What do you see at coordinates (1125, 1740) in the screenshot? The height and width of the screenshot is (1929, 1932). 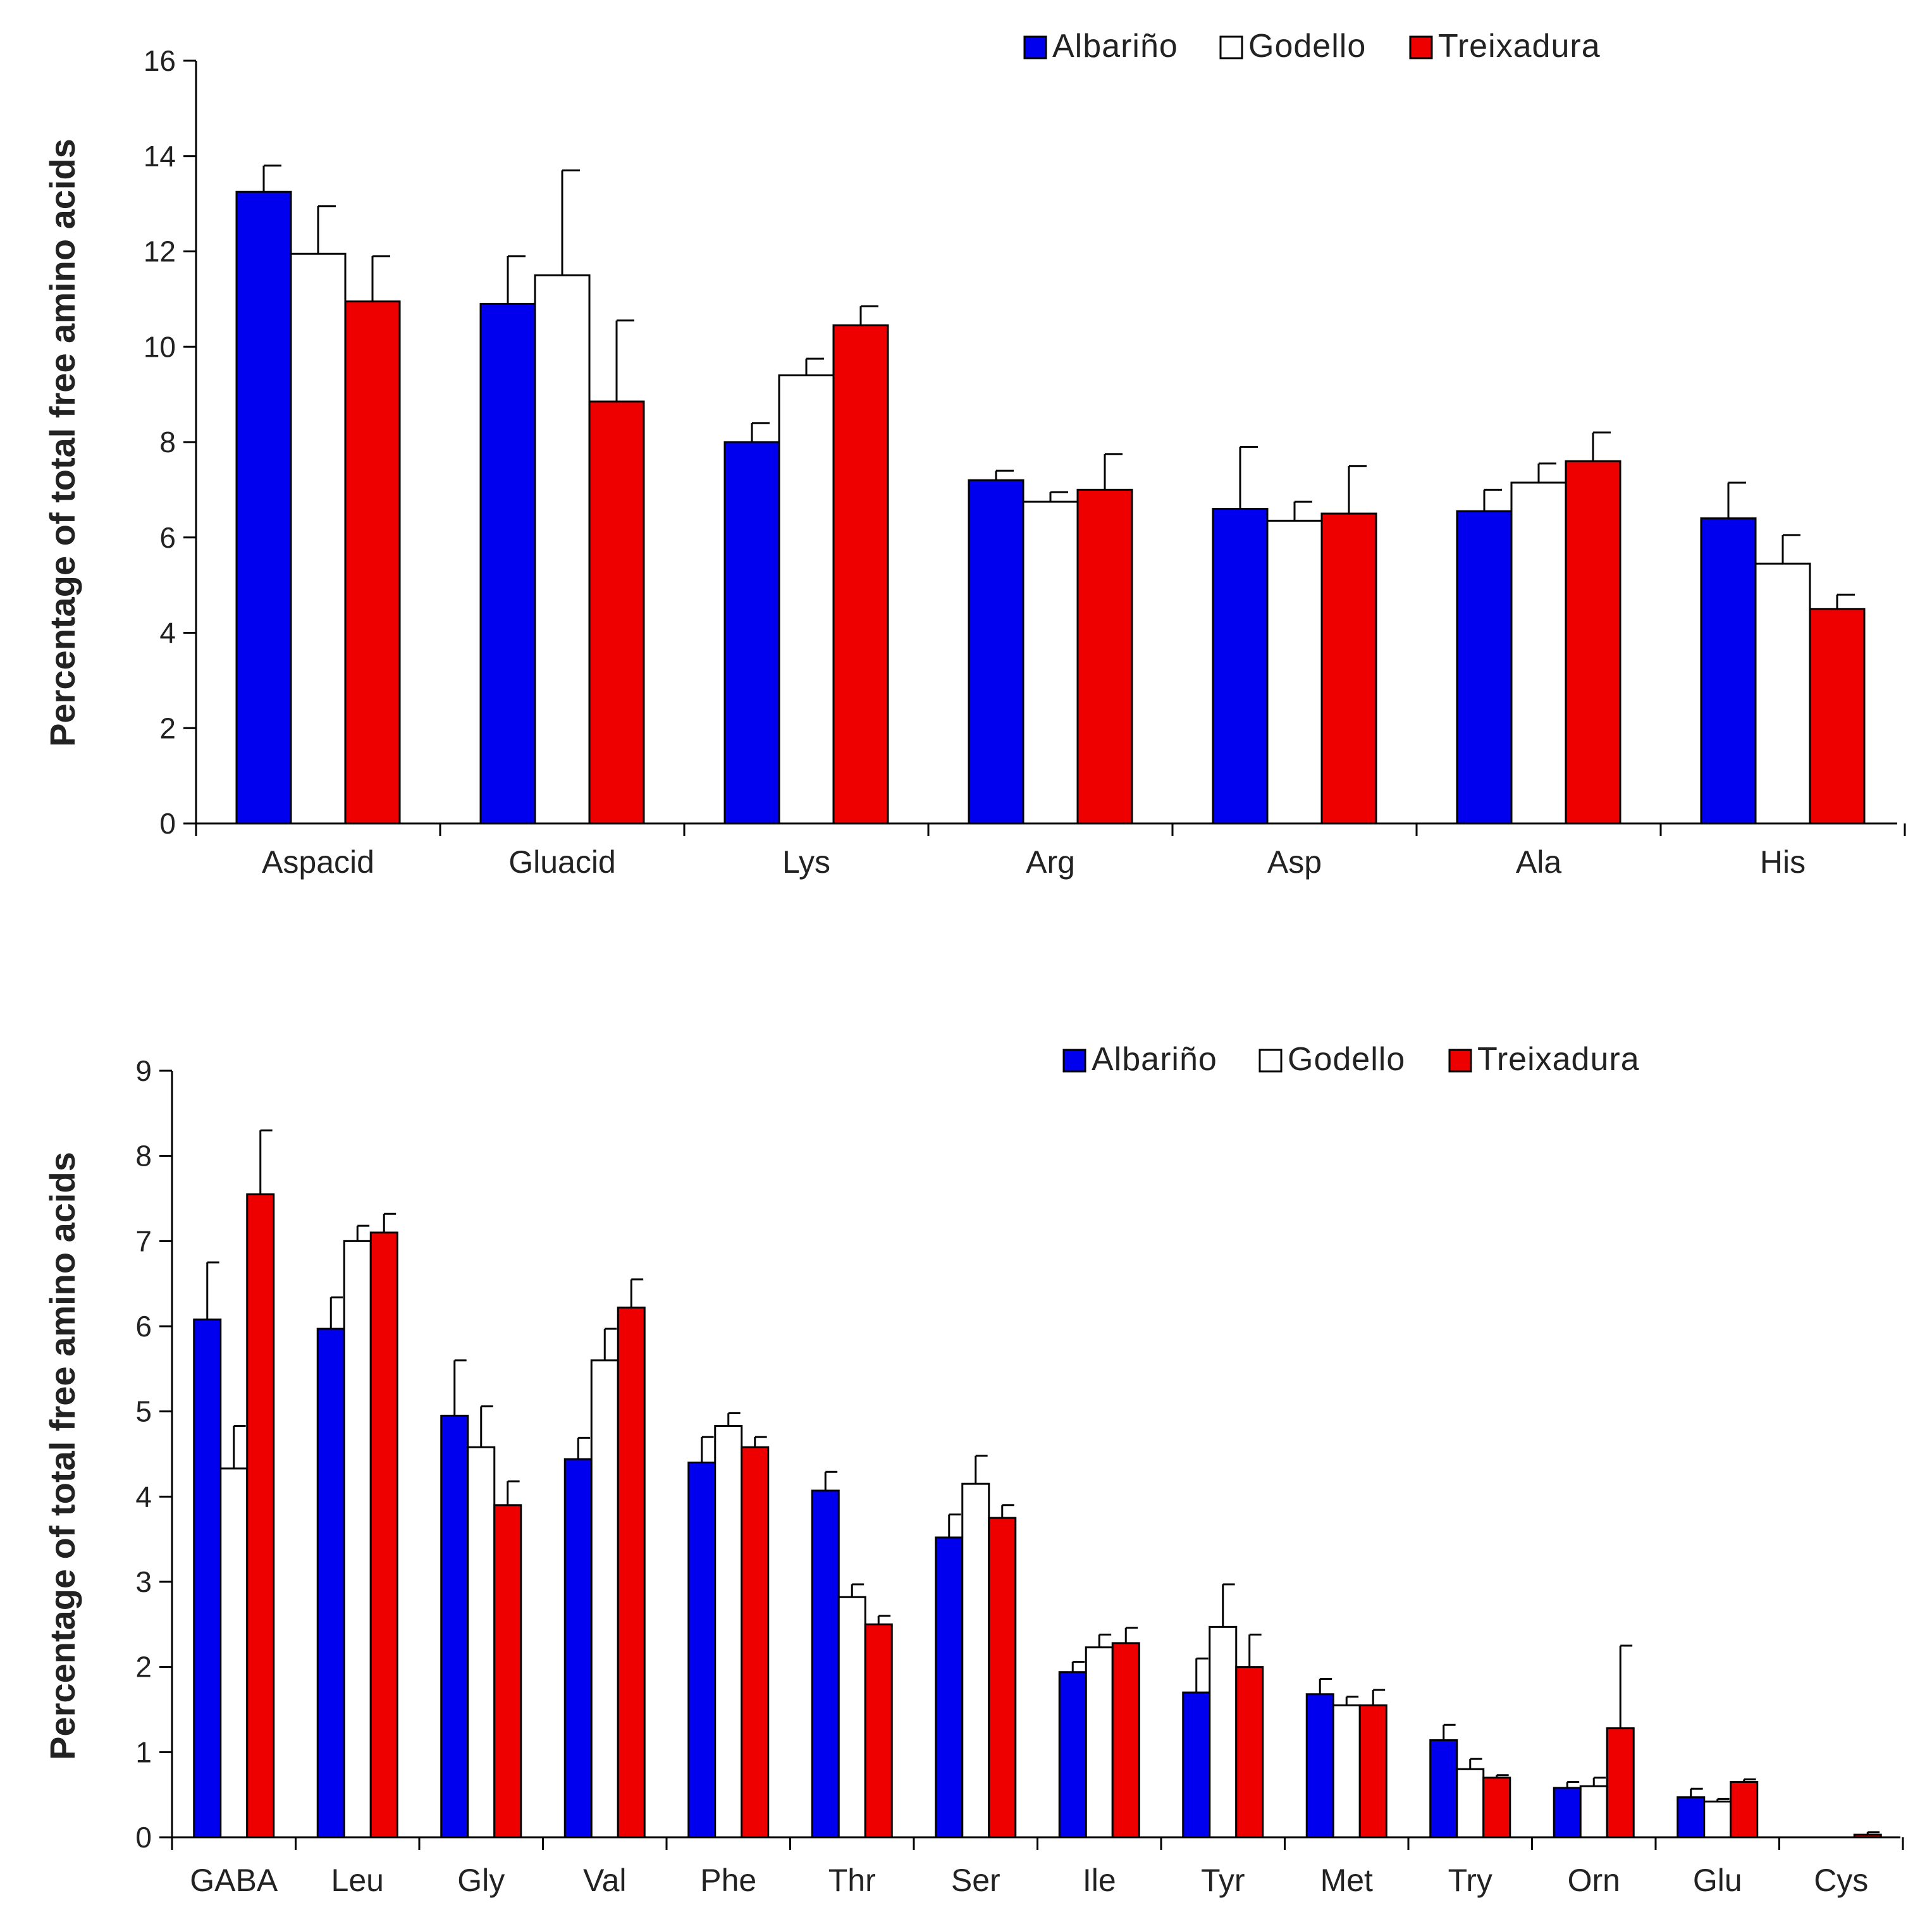 I see `bar-ile-treixadura` at bounding box center [1125, 1740].